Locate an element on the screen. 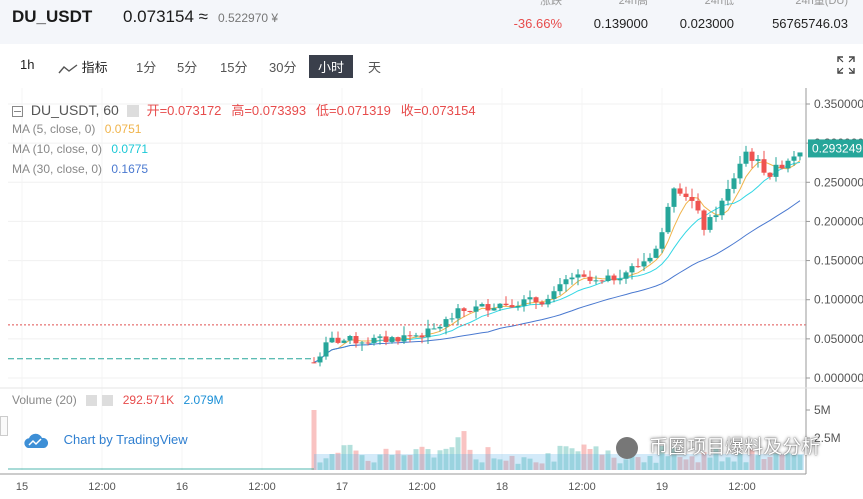 The height and width of the screenshot is (499, 863). interval-current: 1h is located at coordinates (27, 64).